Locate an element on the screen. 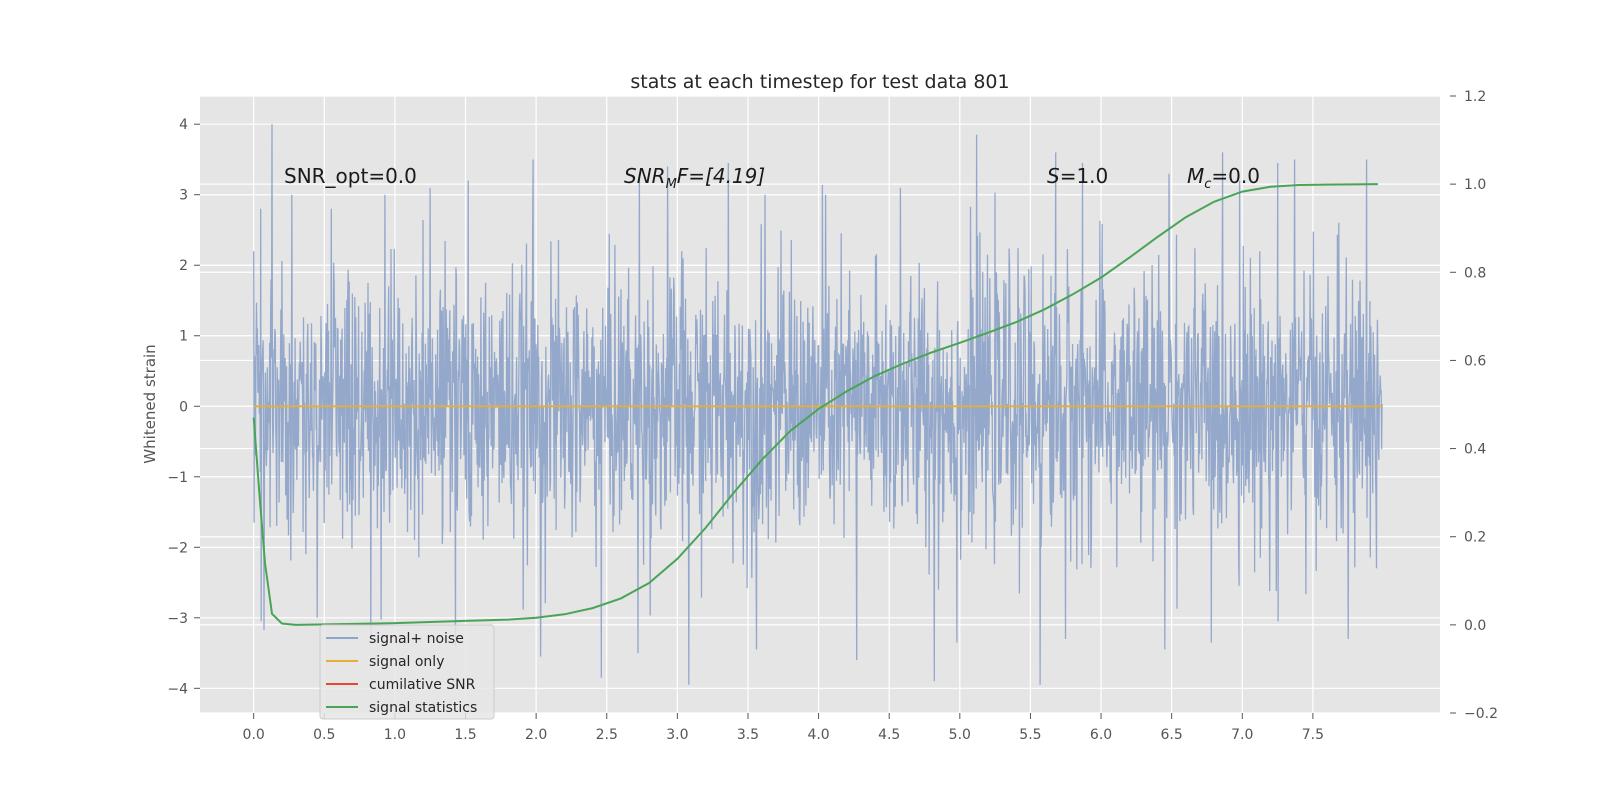  x-tick-label: 3.5 is located at coordinates (748, 735).